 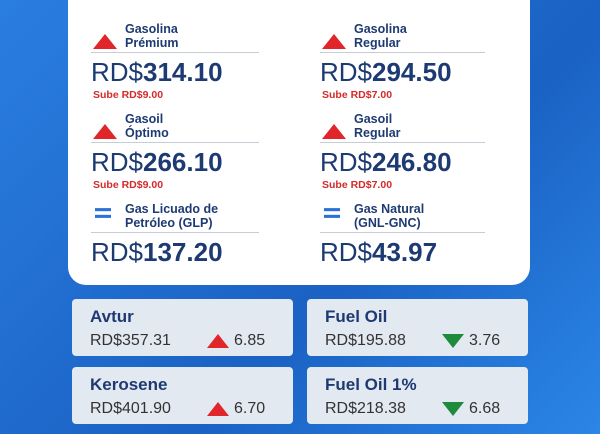 I want to click on card-name: Fuel Oil 1%, so click(x=371, y=384).